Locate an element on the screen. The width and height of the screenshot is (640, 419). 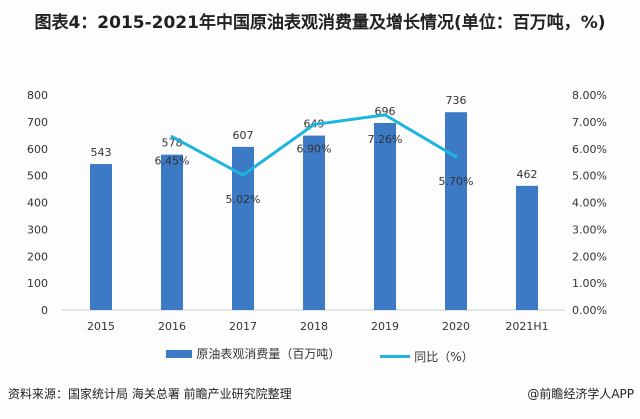
y-right-tick-label: 0.00% is located at coordinates (589, 310).